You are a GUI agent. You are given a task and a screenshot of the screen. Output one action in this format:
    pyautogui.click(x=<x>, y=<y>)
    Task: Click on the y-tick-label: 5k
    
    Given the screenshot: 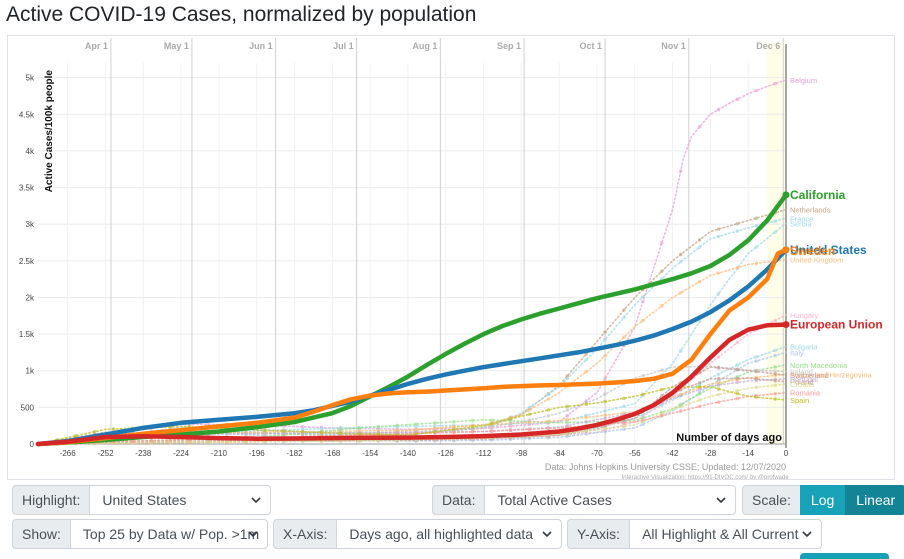 What is the action you would take?
    pyautogui.click(x=30, y=78)
    